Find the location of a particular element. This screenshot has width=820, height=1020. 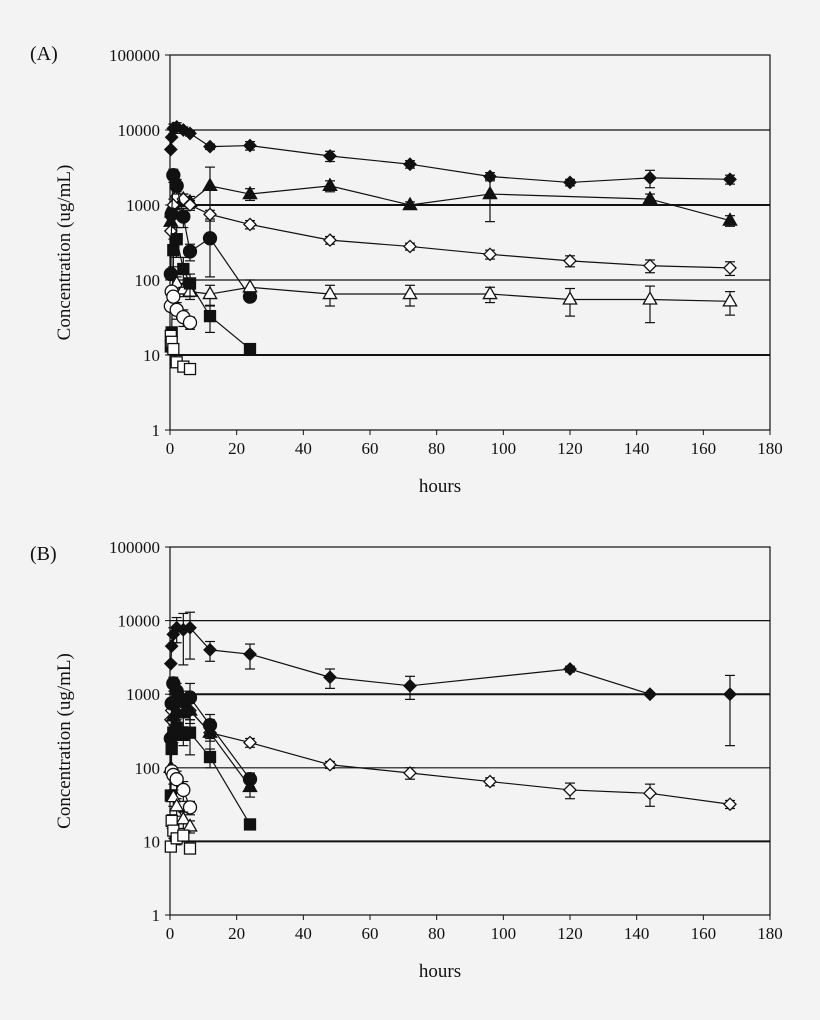

panel-b-series-open-square is located at coordinates (180, 834).